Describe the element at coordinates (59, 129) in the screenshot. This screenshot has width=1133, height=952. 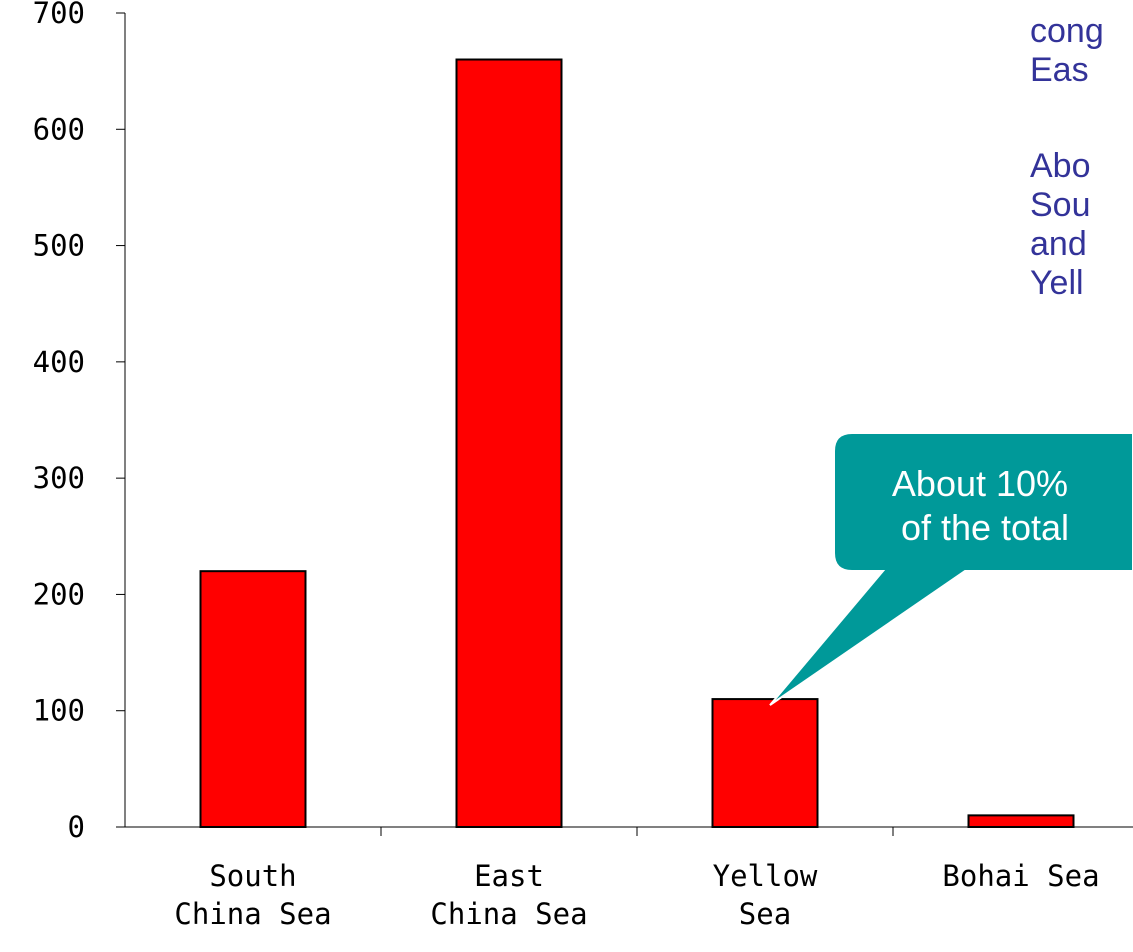
I see `y-tick-label: 600` at that location.